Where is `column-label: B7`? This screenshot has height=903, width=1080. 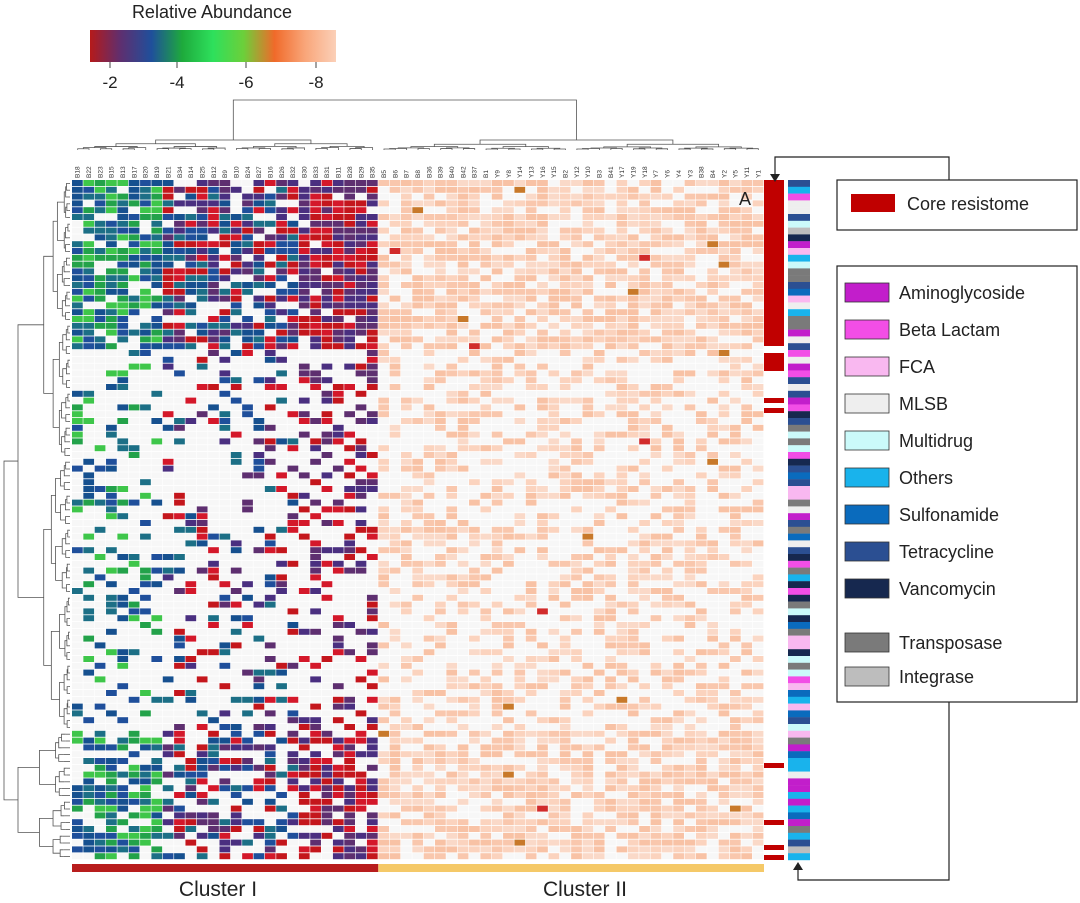
column-label: B7 is located at coordinates (407, 174).